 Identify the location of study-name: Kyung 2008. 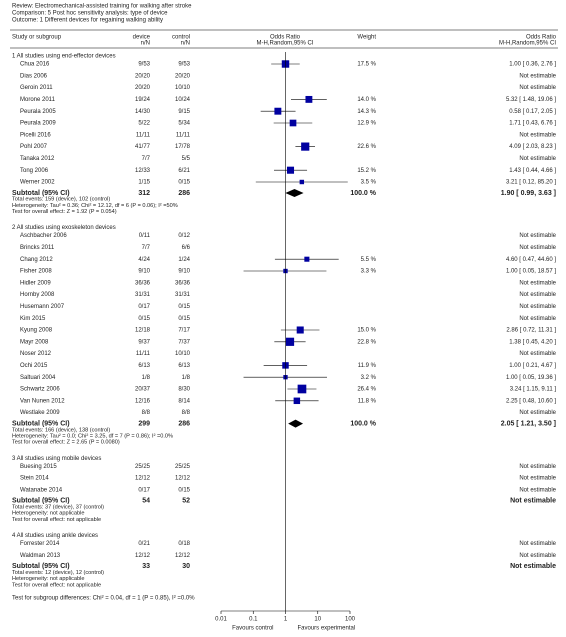
(36, 331).